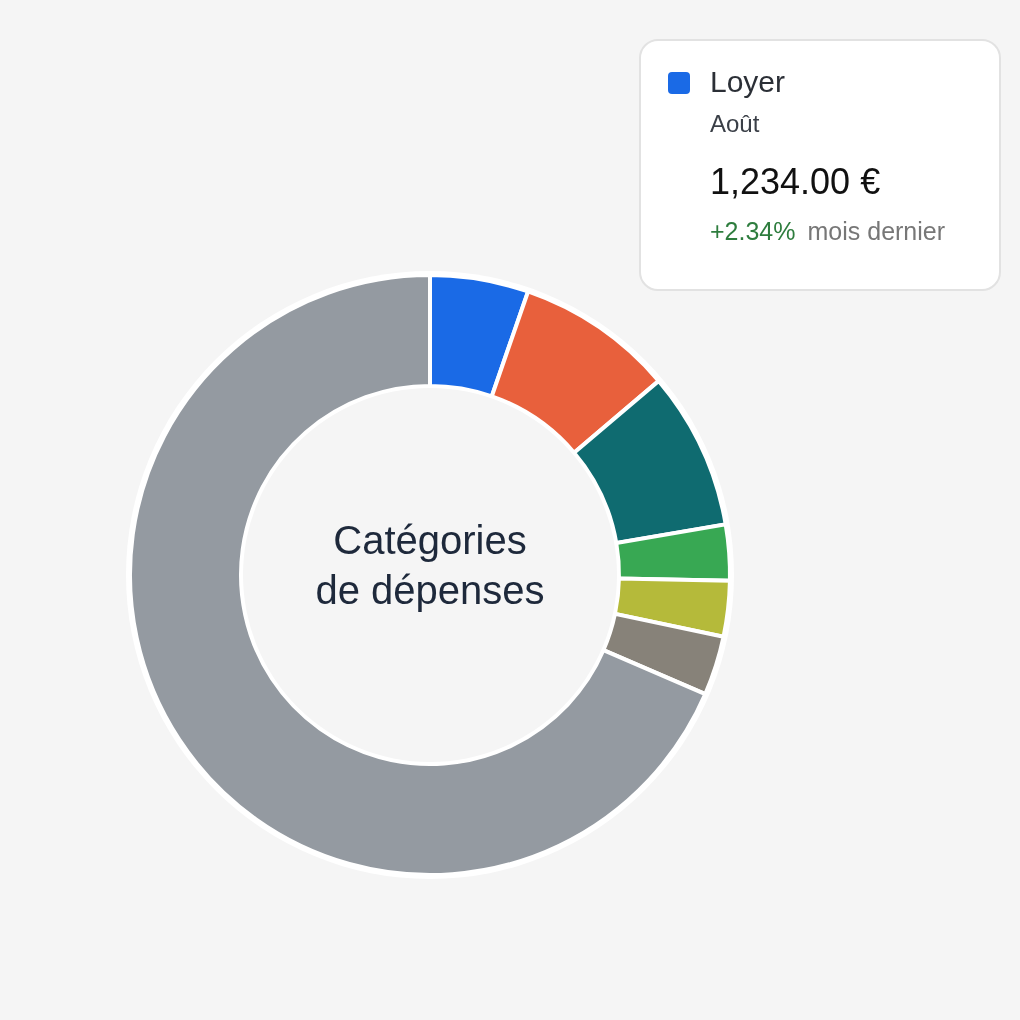 The height and width of the screenshot is (1020, 1020). What do you see at coordinates (430, 565) in the screenshot?
I see `text: Catégories de dépenses` at bounding box center [430, 565].